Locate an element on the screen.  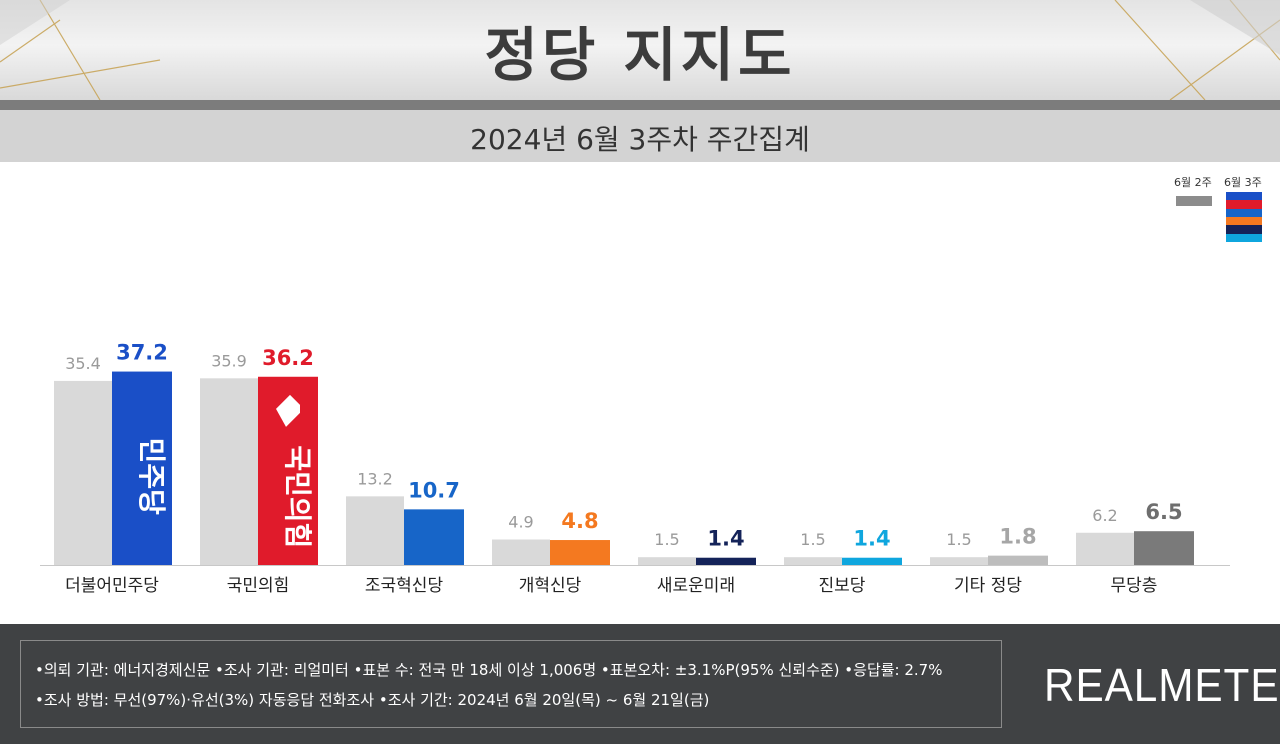
page-title: 정당 지지도 is located at coordinates (640, 55).